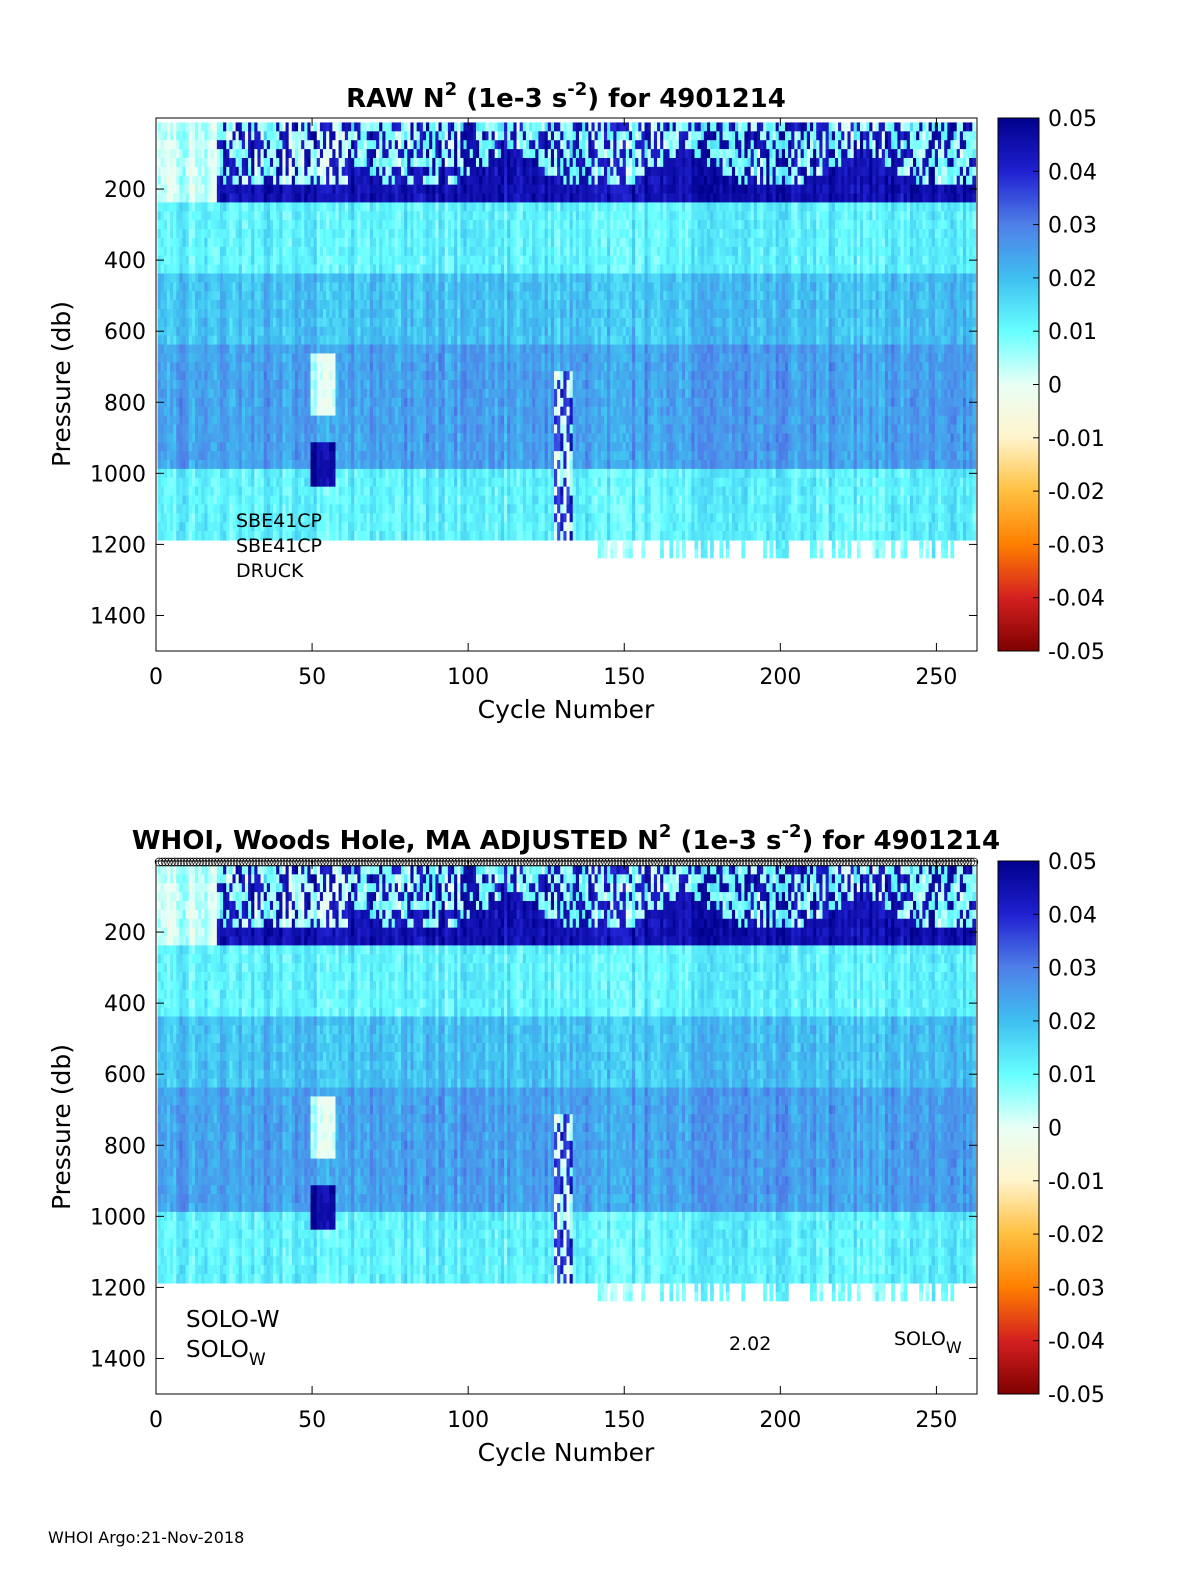 The width and height of the screenshot is (1200, 1575). I want to click on colorbar-tick-label: -0.05, so click(1076, 1395).